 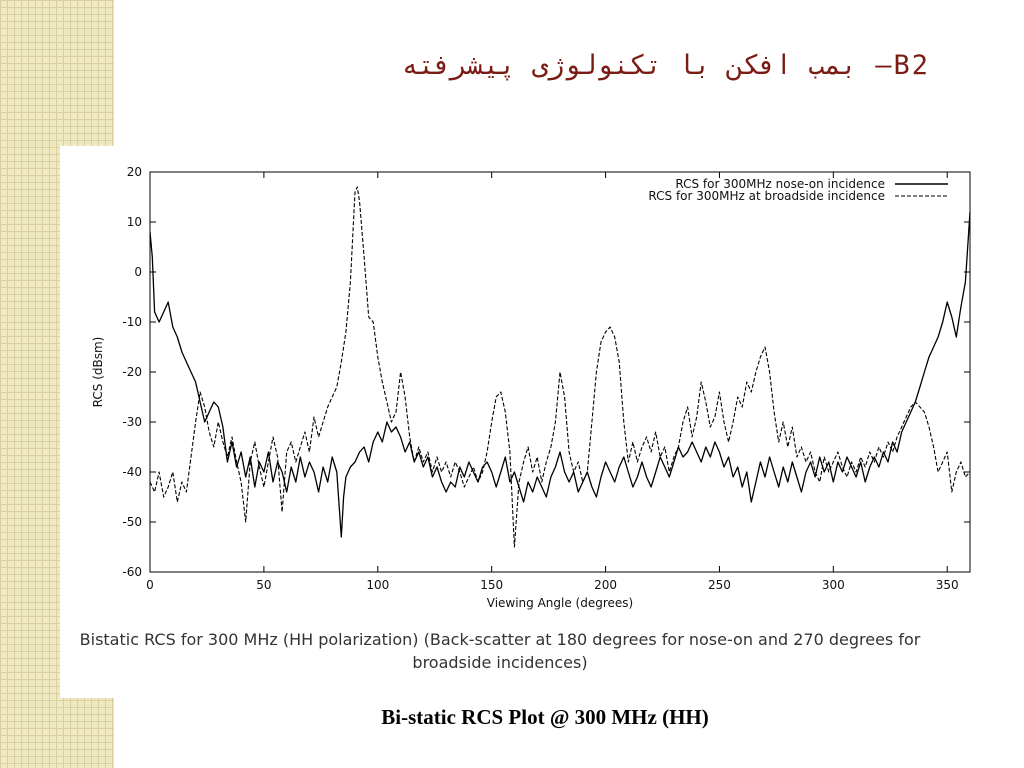 I want to click on x-tick-label: 150, so click(x=491, y=585).